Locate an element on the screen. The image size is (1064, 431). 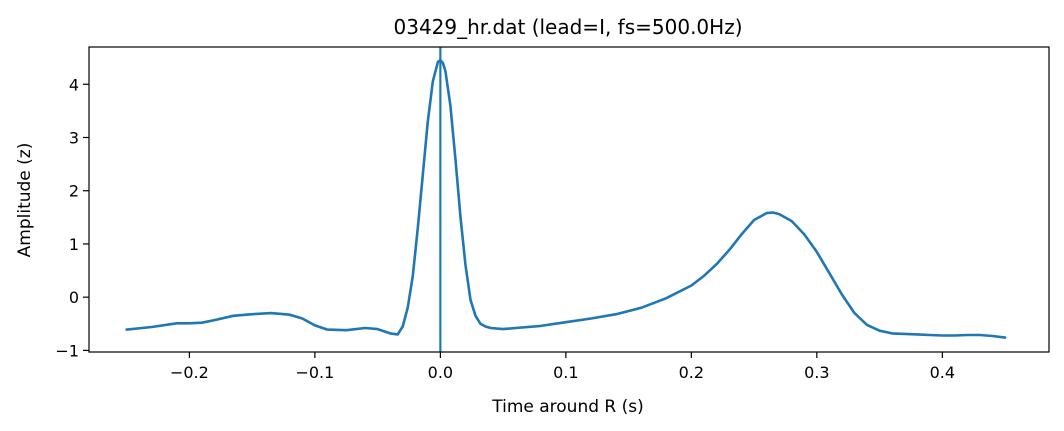
x-tick-label: 0.3 is located at coordinates (816, 372).